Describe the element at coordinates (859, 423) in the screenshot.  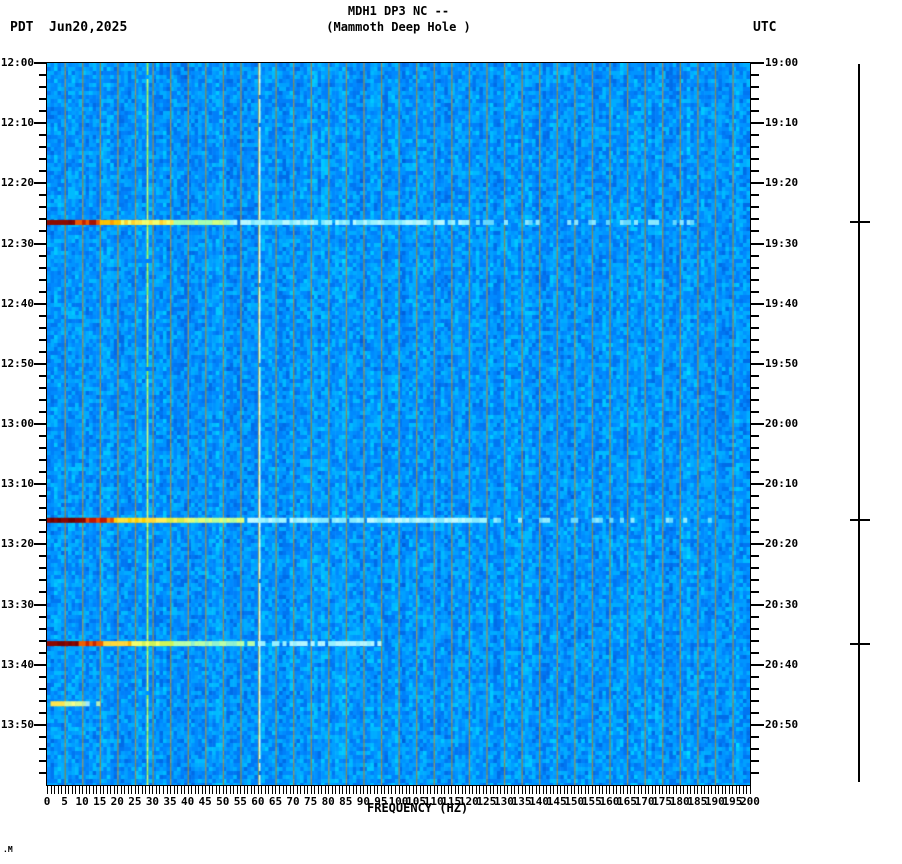
I see `event-marker-axis` at that location.